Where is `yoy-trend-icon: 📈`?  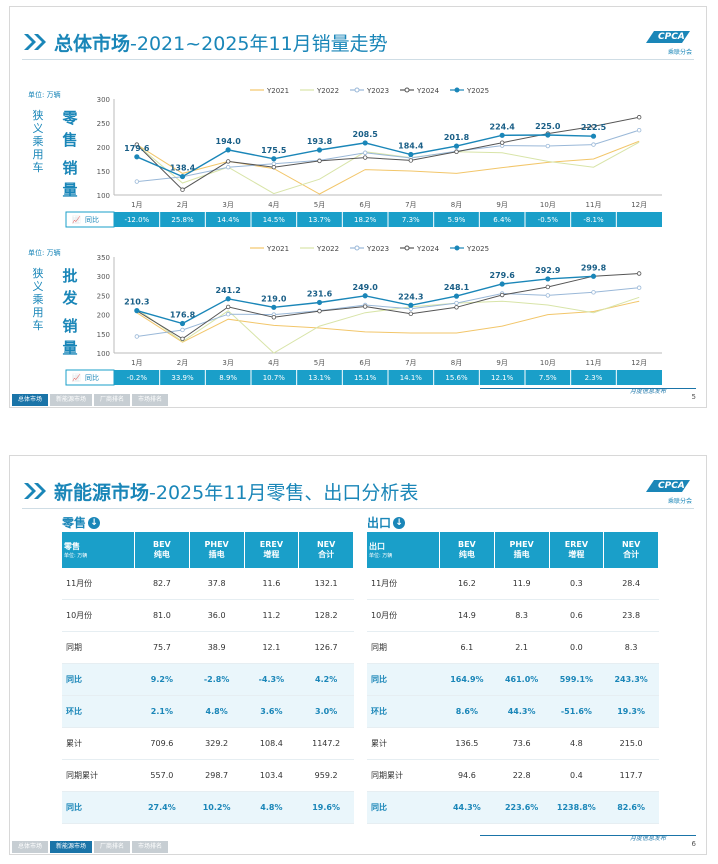 yoy-trend-icon: 📈 is located at coordinates (76, 219).